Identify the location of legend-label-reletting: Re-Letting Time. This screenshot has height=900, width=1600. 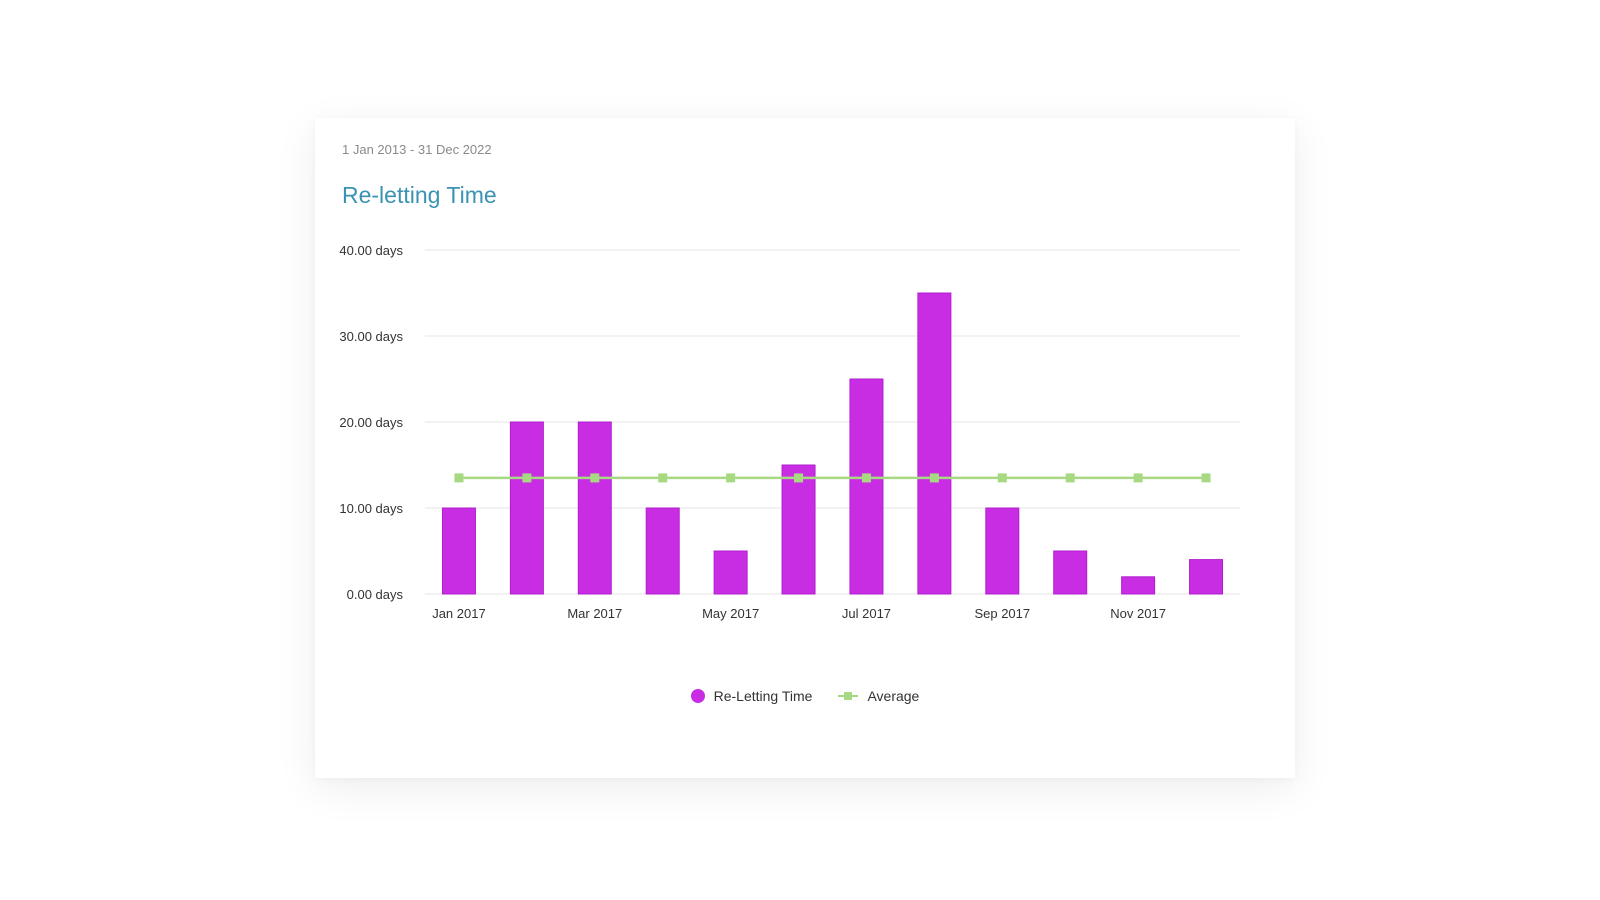
(763, 696).